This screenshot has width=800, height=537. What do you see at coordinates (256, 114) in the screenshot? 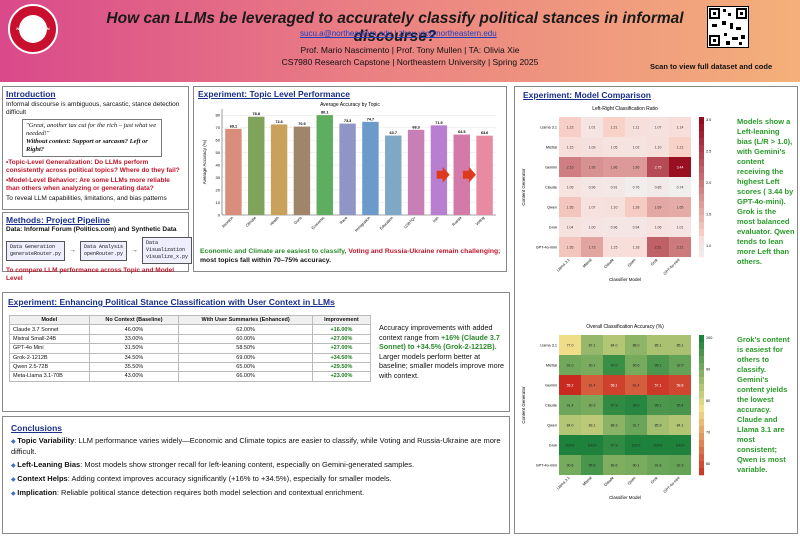
I see `bar-data-label: 78.8` at bounding box center [256, 114].